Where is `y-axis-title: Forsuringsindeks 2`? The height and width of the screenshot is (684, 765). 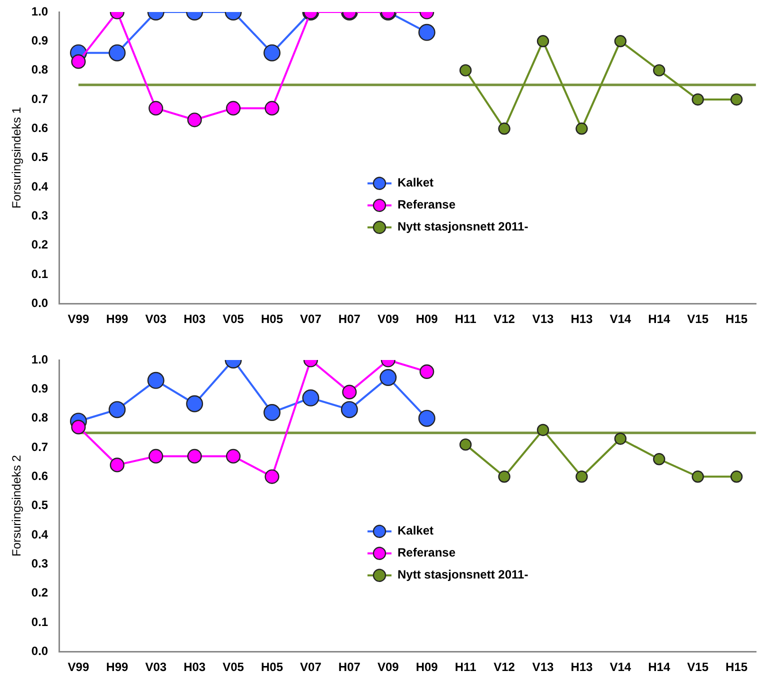
y-axis-title: Forsuringsindeks 2 is located at coordinates (17, 505).